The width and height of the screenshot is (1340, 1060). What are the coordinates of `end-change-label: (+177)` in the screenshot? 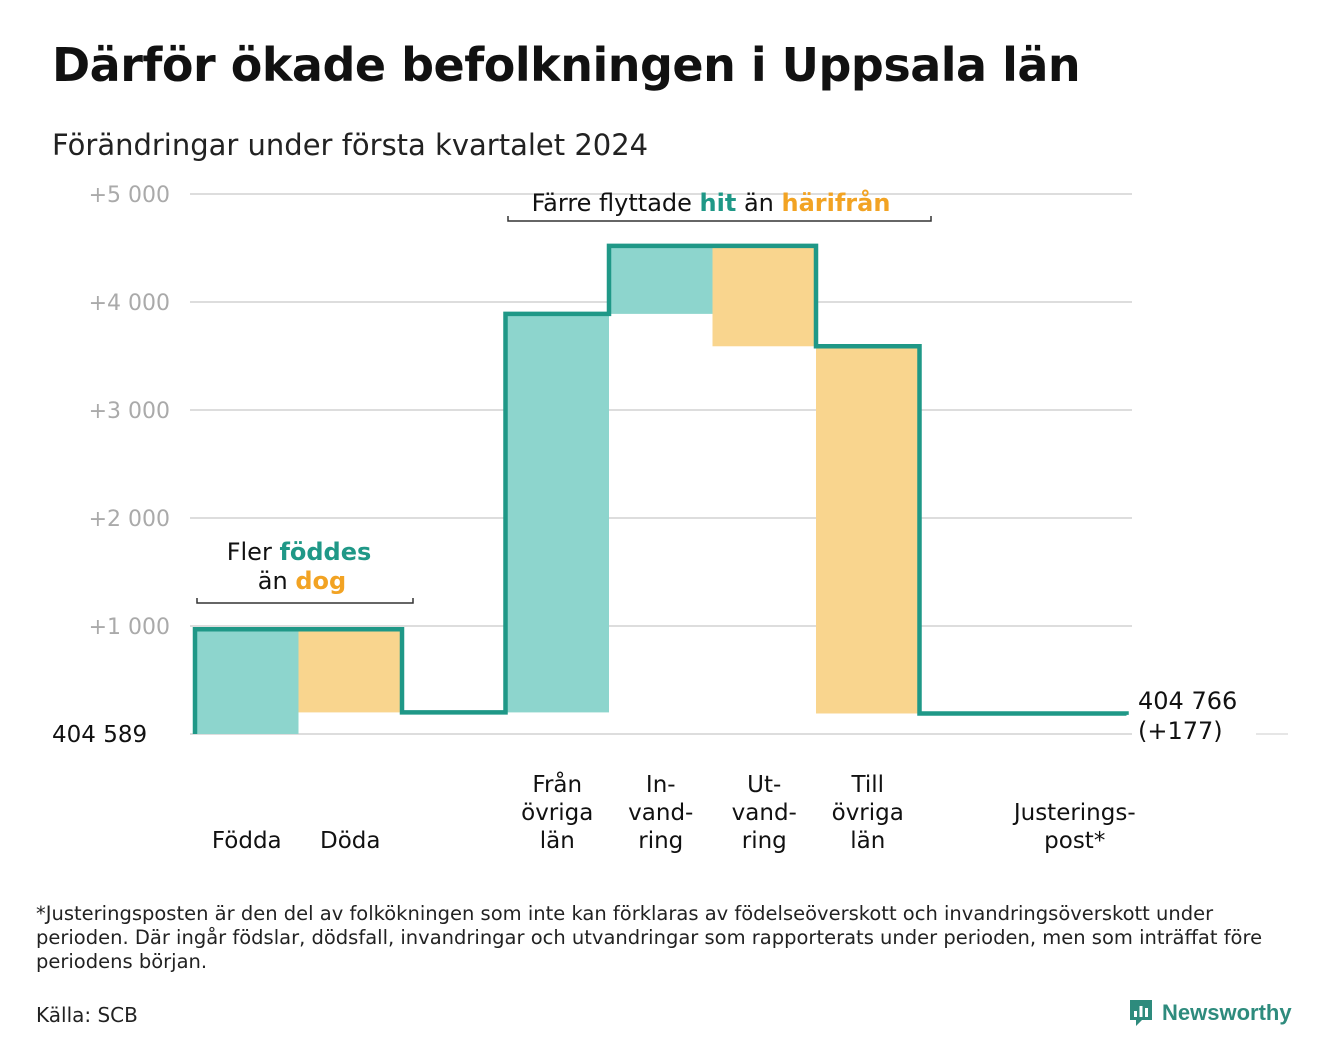 It's located at (1180, 731).